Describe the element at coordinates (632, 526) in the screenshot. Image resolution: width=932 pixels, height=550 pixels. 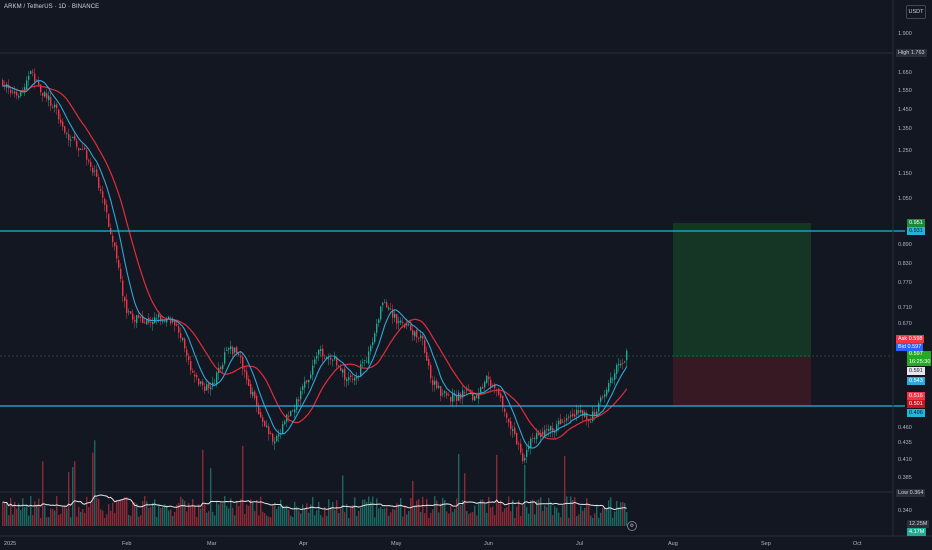
I see `gear-icon: ⚙` at that location.